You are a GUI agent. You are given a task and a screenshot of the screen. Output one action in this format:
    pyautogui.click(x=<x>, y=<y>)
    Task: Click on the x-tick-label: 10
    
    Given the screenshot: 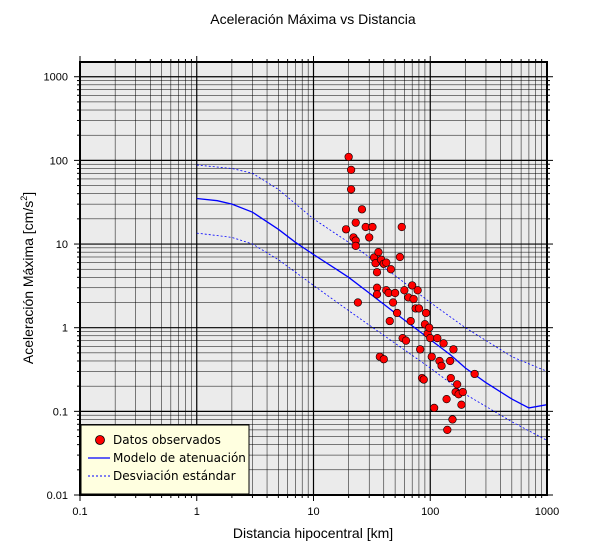 What is the action you would take?
    pyautogui.click(x=313, y=512)
    